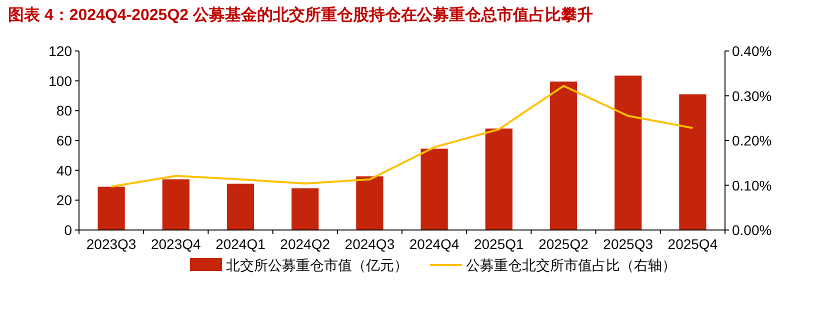 The image size is (815, 333). I want to click on y-tick-label: 120, so click(60, 51).